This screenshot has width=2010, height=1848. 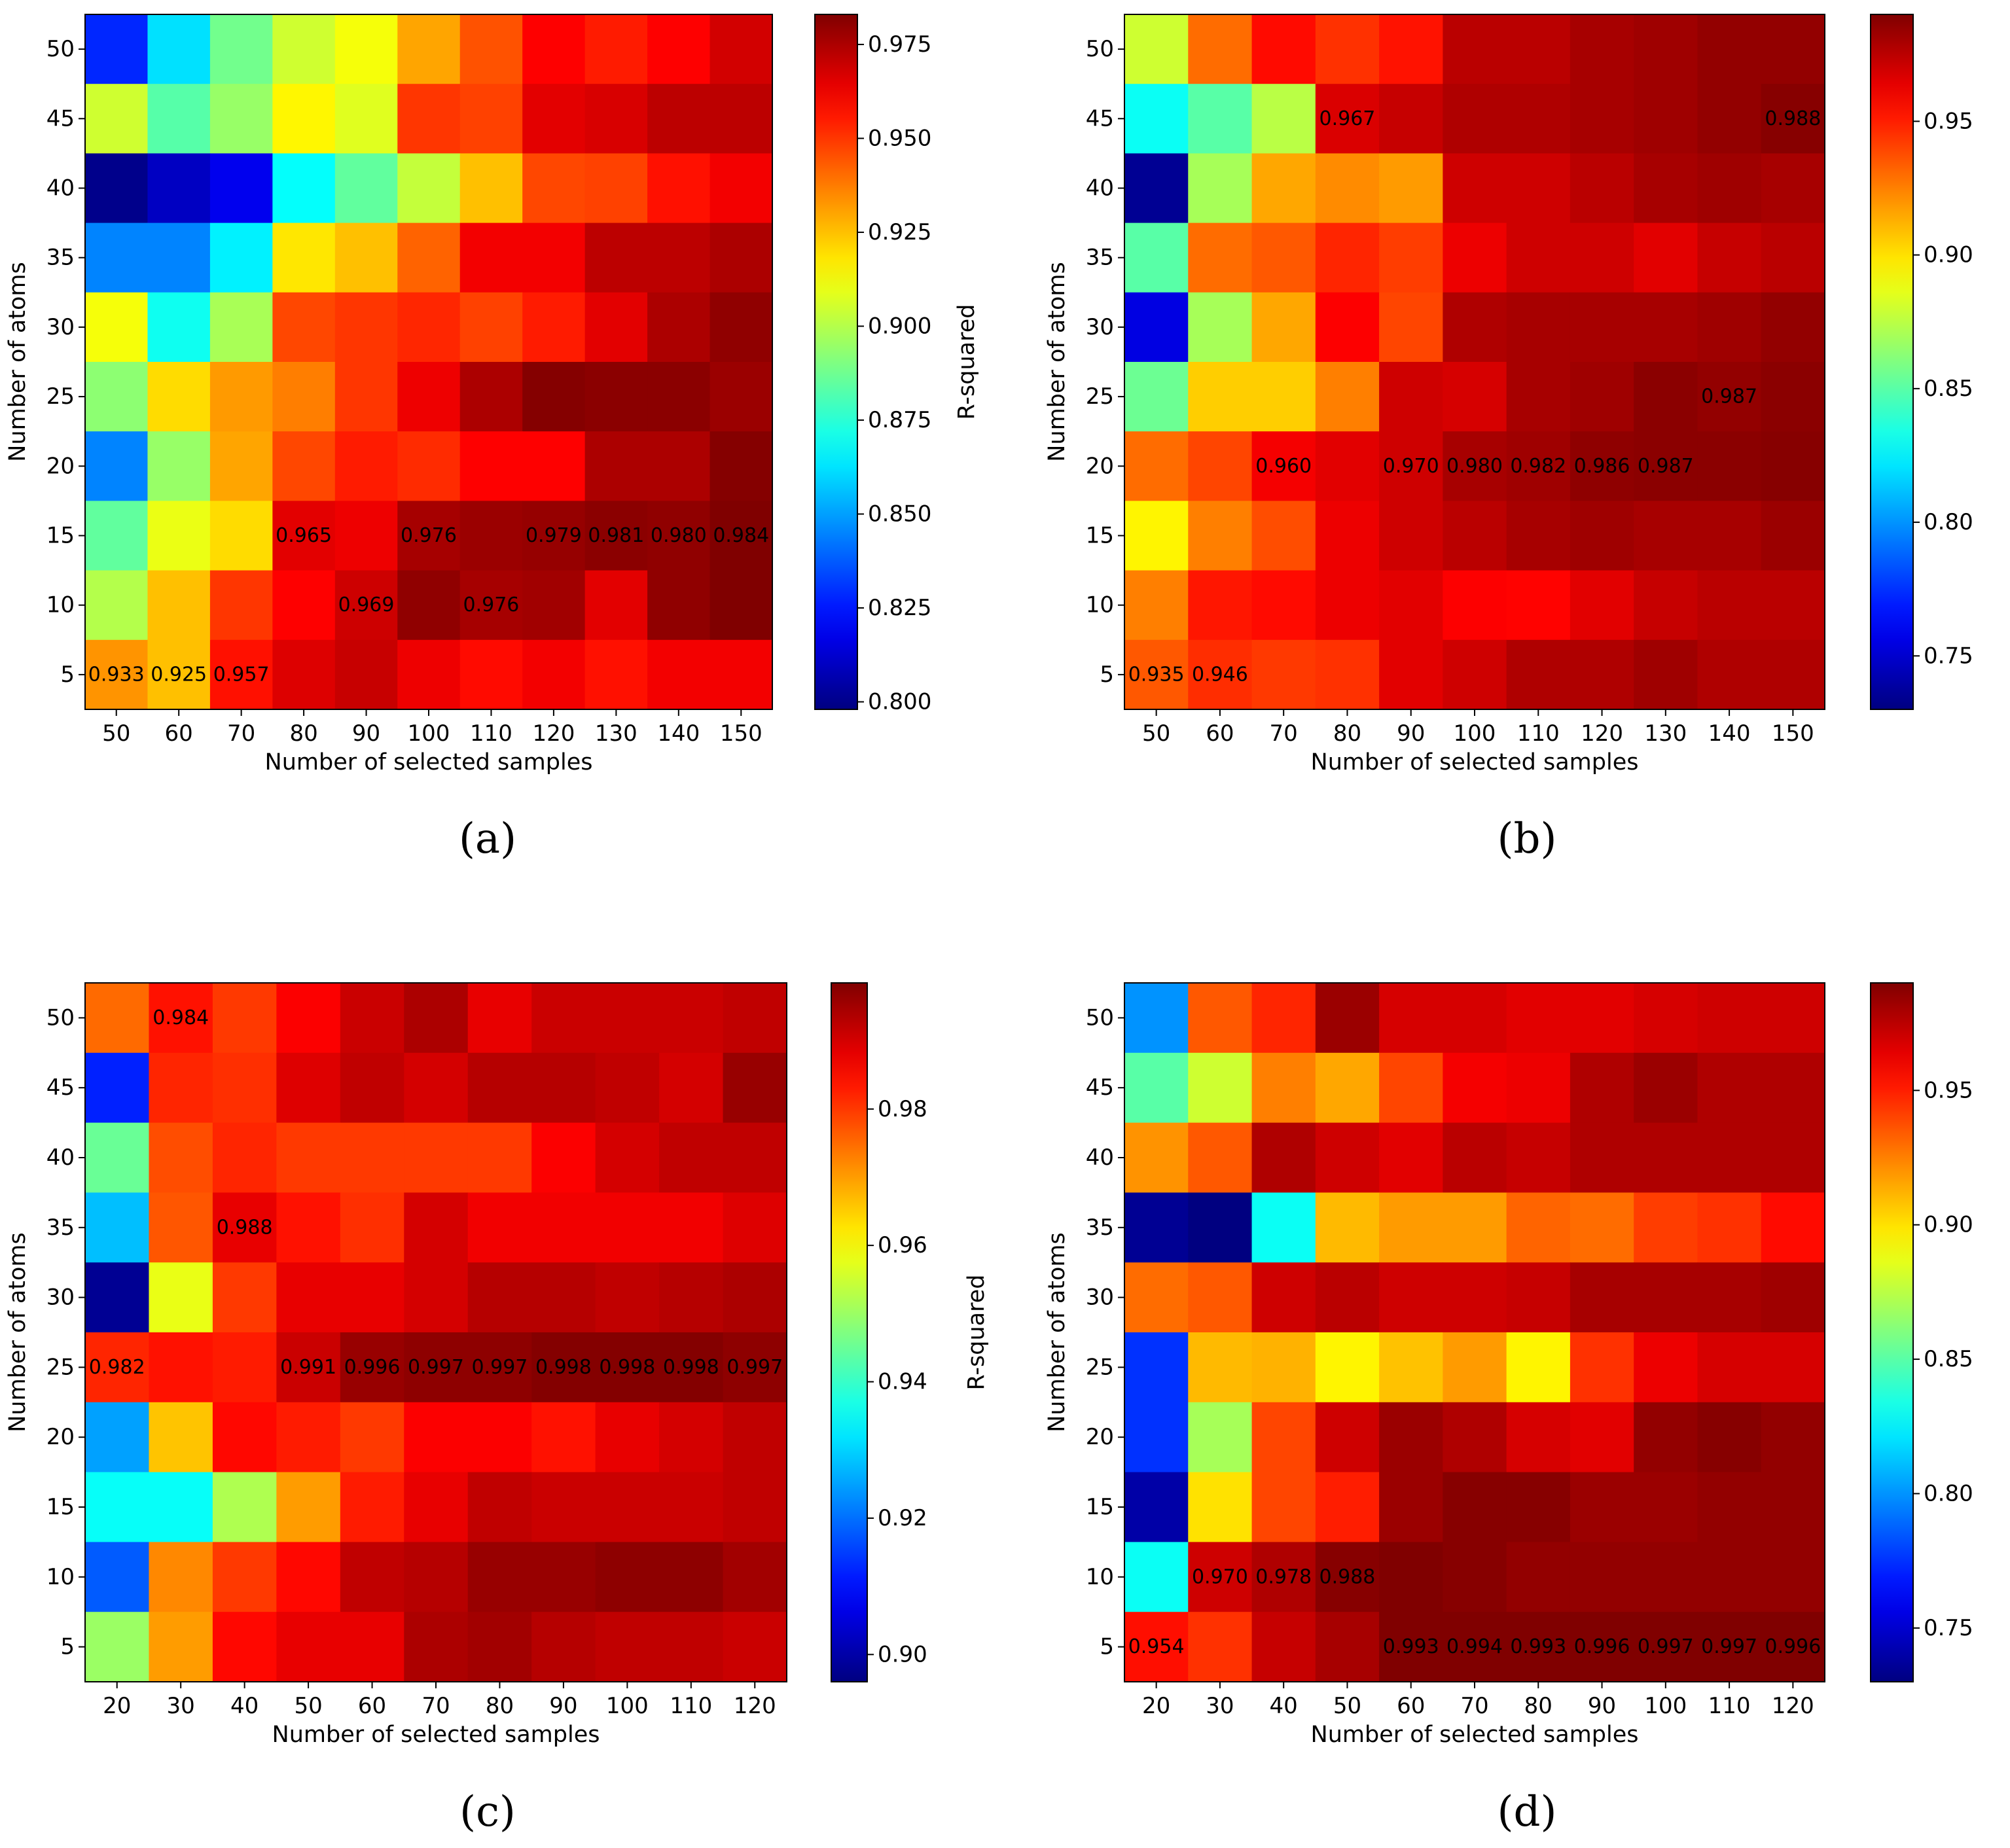 What do you see at coordinates (616, 733) in the screenshot?
I see `x-tick-label: 130` at bounding box center [616, 733].